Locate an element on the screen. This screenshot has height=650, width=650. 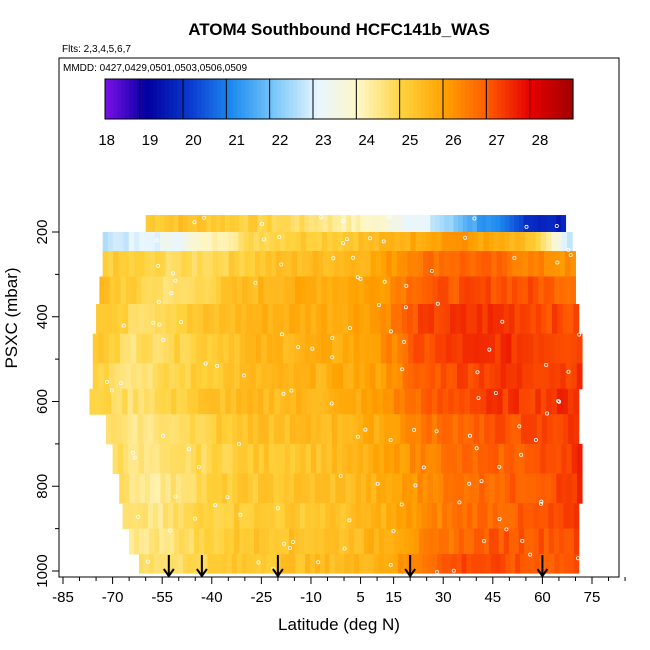
colorbar-tick-label: 27 is located at coordinates (496, 140).